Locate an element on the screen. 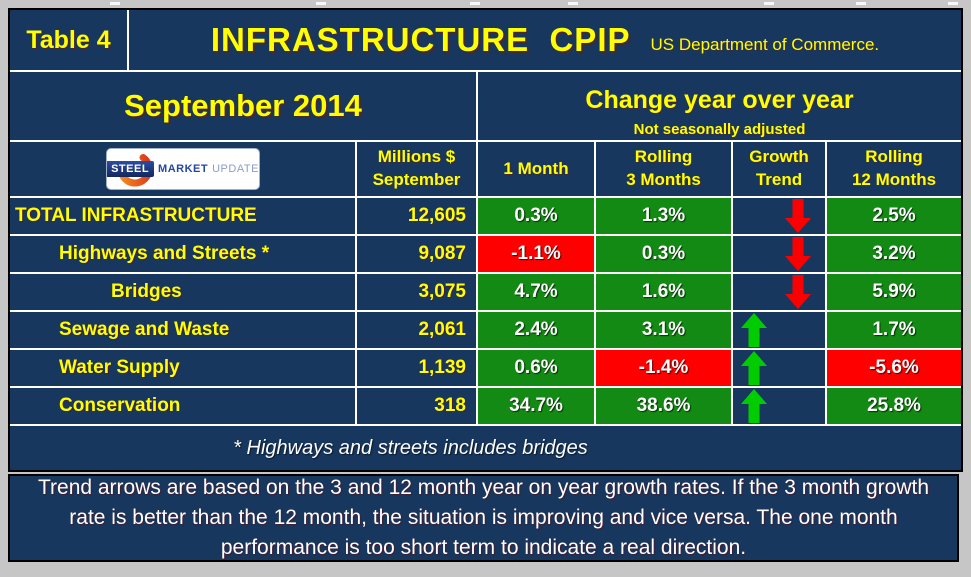  rolling-12-month-value: 25.8% is located at coordinates (894, 406).